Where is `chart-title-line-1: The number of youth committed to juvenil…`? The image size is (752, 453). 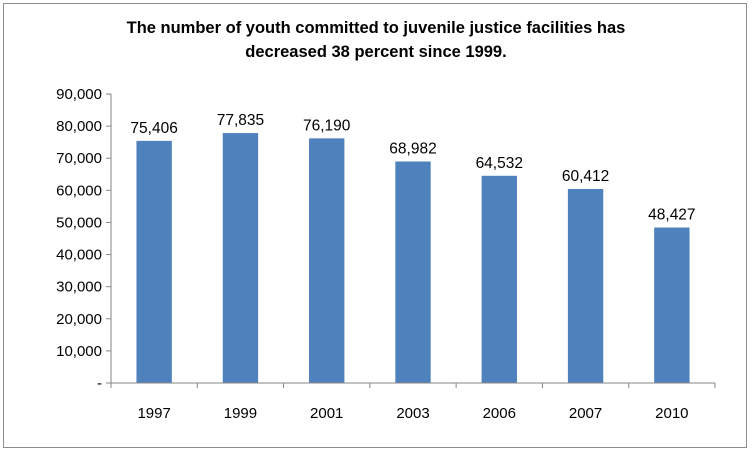
chart-title-line-1: The number of youth committed to juvenil… is located at coordinates (376, 28).